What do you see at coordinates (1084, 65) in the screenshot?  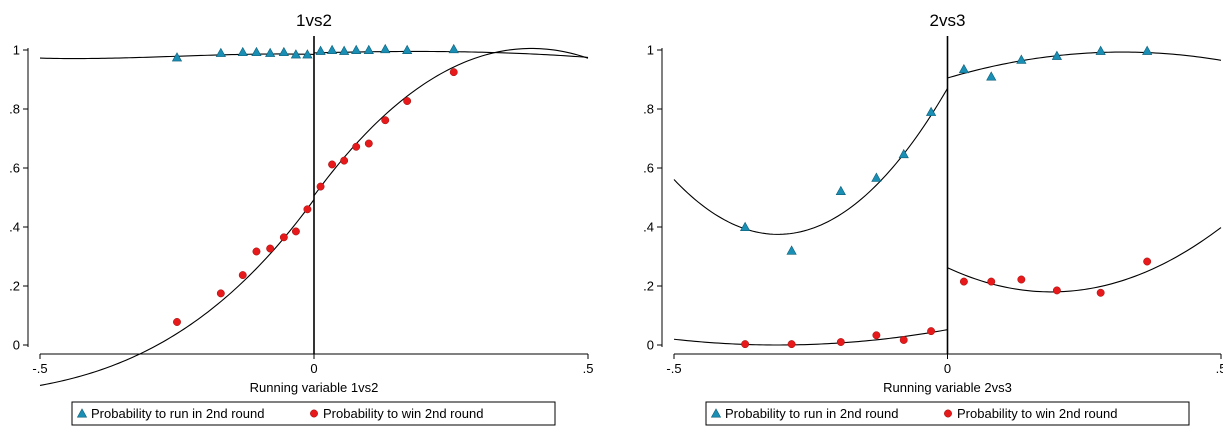 I see `fit-run-right` at bounding box center [1084, 65].